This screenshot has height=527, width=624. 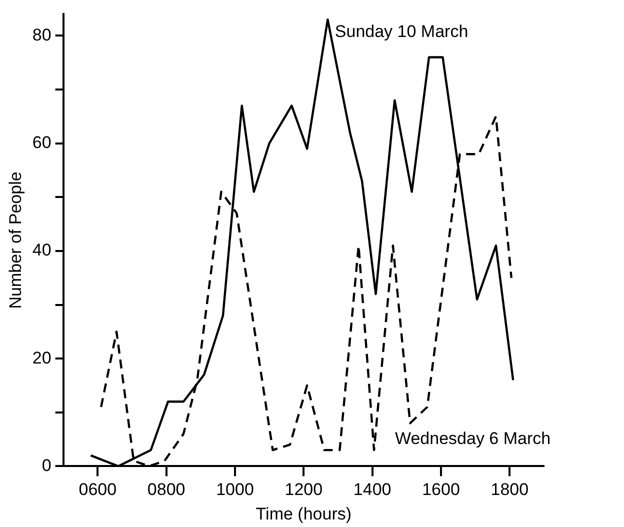 What do you see at coordinates (303, 490) in the screenshot?
I see `x-tick-label: 1200` at bounding box center [303, 490].